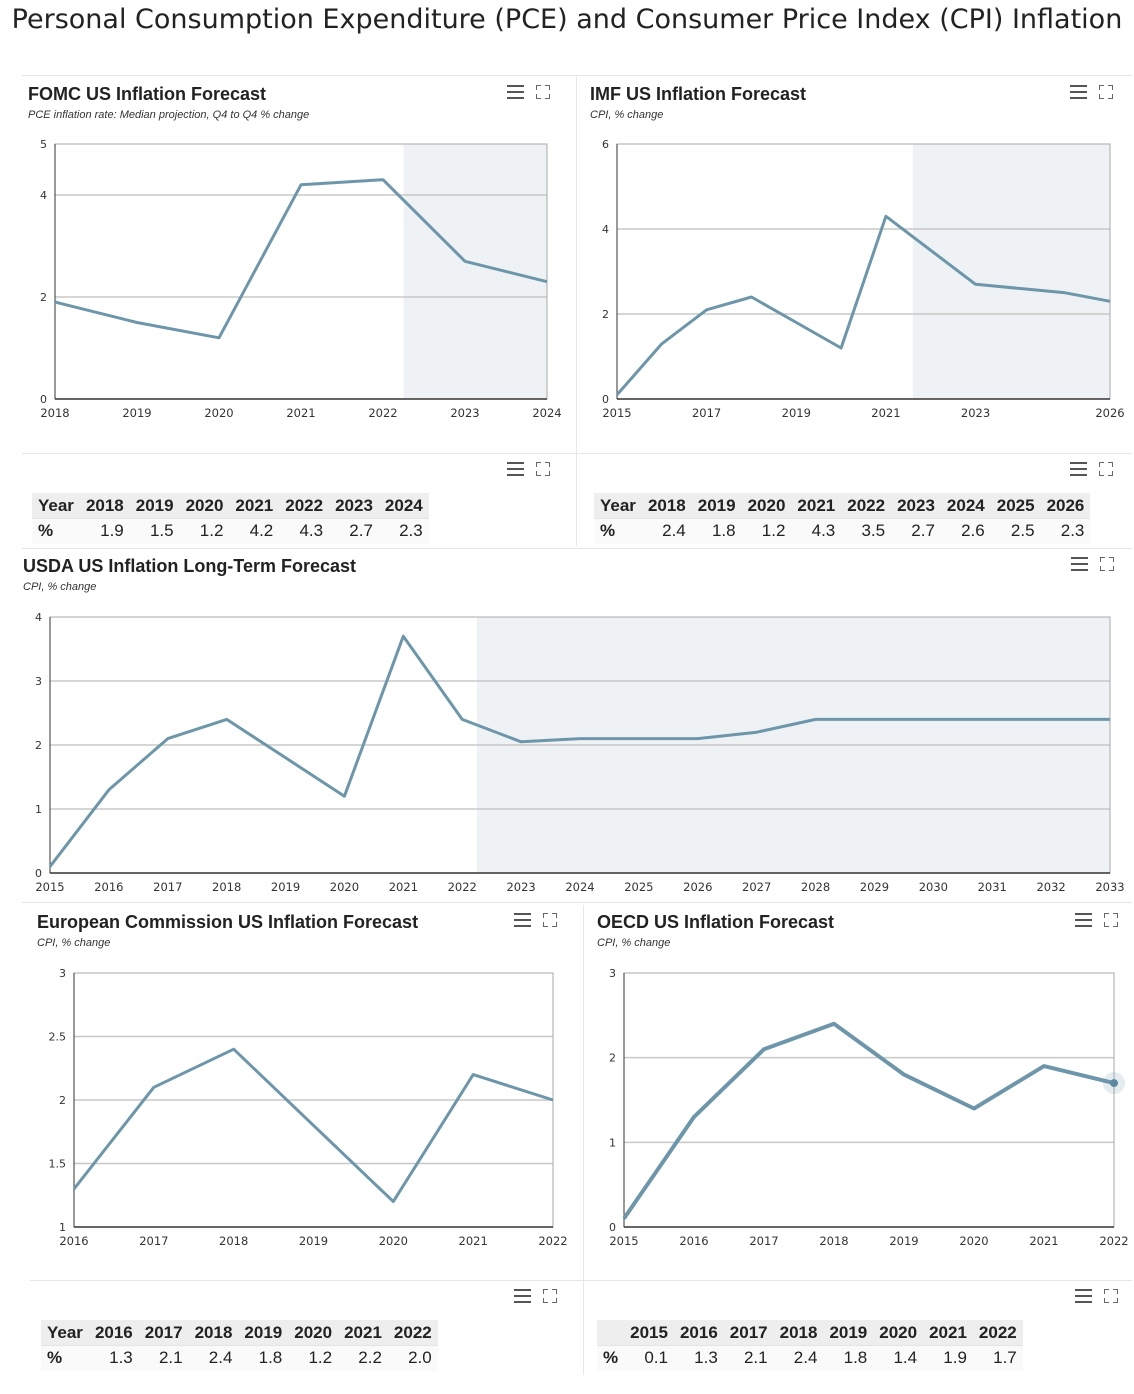 The image size is (1134, 1394). I want to click on x-tick-label: 2033, so click(1109, 887).